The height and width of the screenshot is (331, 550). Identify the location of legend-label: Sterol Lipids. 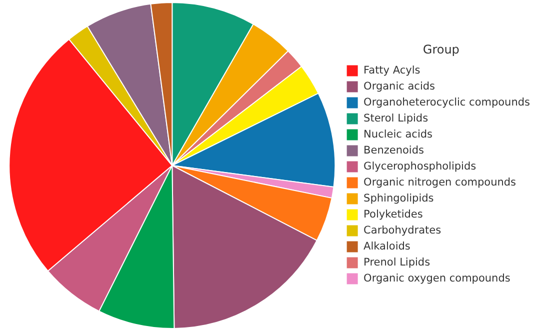
(396, 118).